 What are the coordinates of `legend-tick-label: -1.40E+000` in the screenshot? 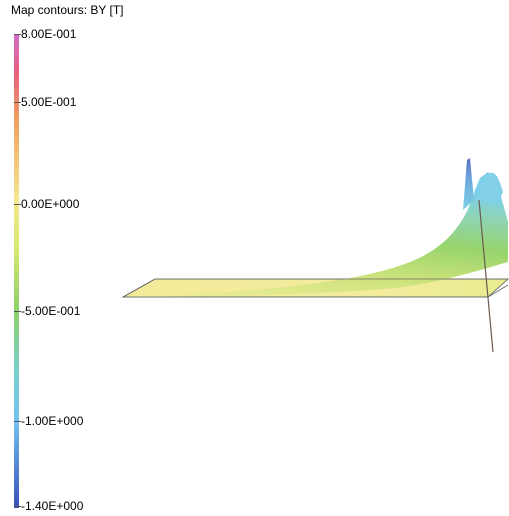 It's located at (52, 506).